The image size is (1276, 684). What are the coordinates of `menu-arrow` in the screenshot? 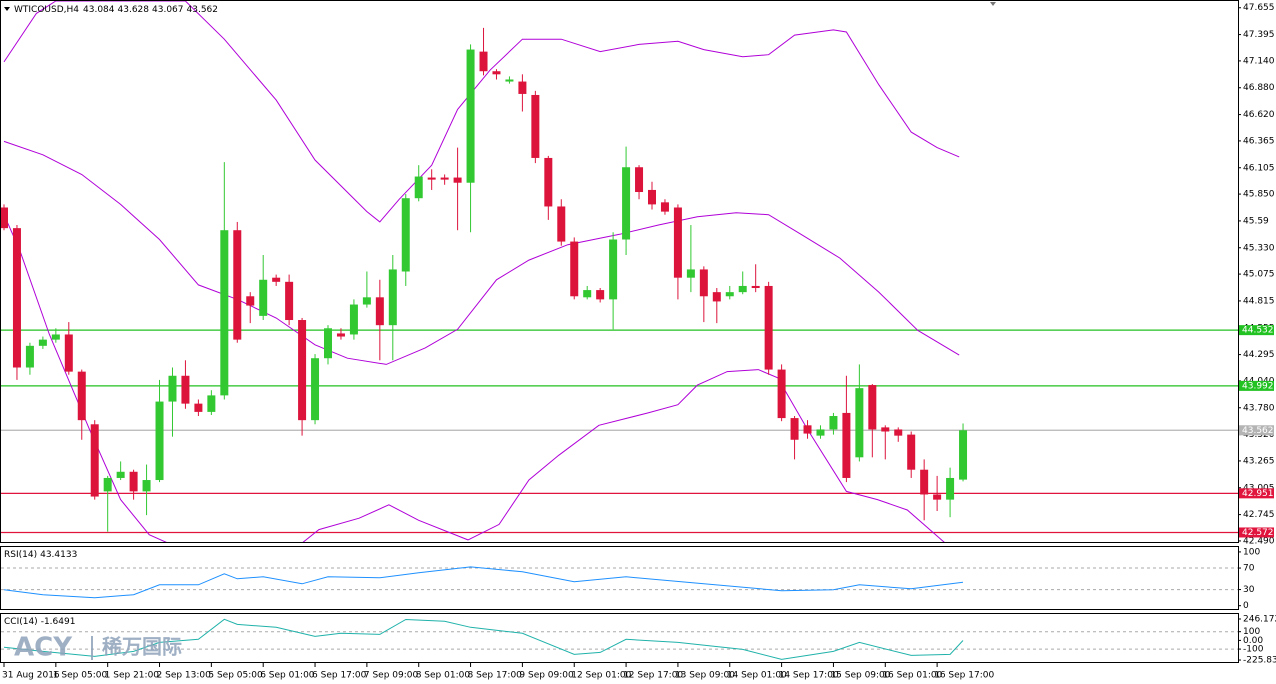 It's located at (7, 9).